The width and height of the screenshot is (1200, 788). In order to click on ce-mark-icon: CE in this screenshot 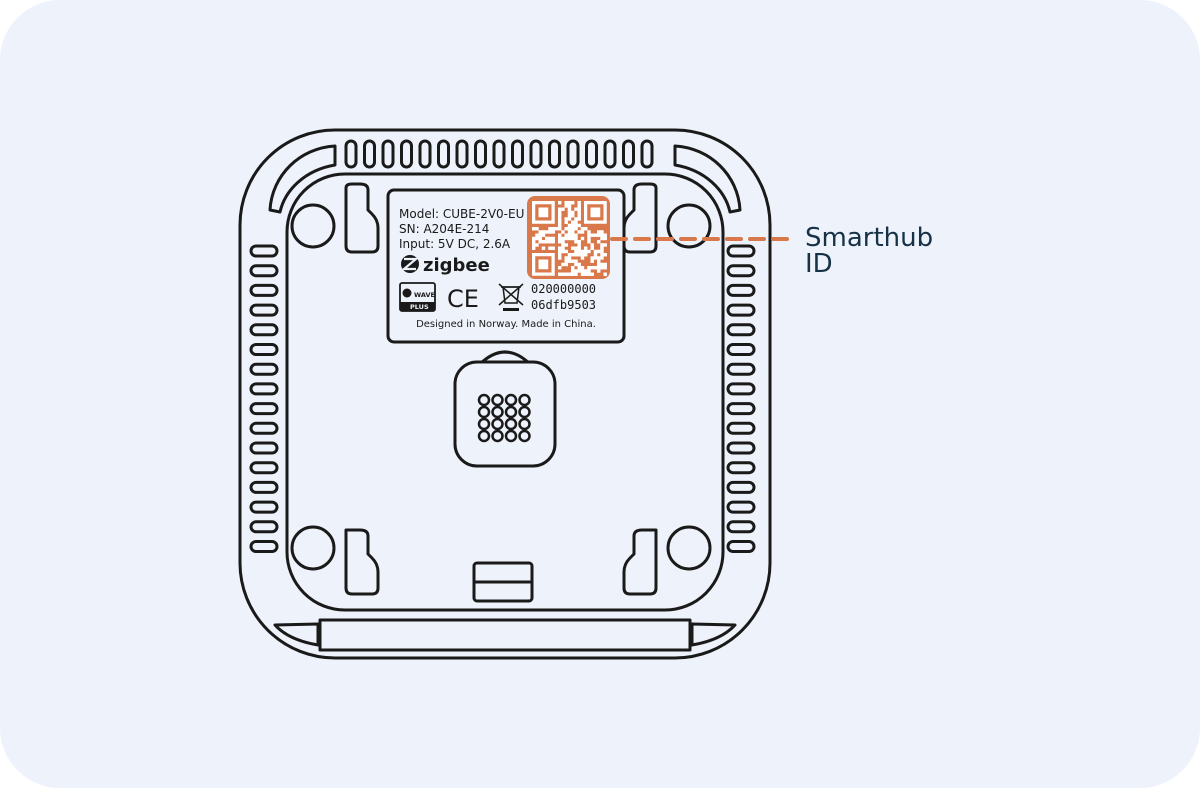, I will do `click(463, 299)`.